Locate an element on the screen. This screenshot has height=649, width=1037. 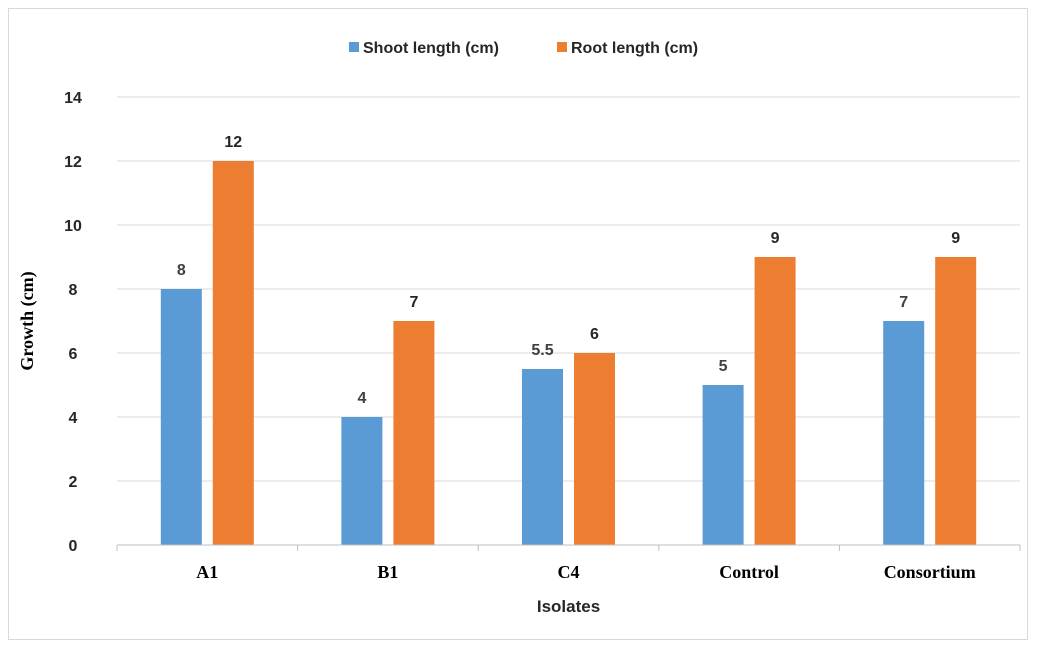
x-tick-label: Control is located at coordinates (749, 572).